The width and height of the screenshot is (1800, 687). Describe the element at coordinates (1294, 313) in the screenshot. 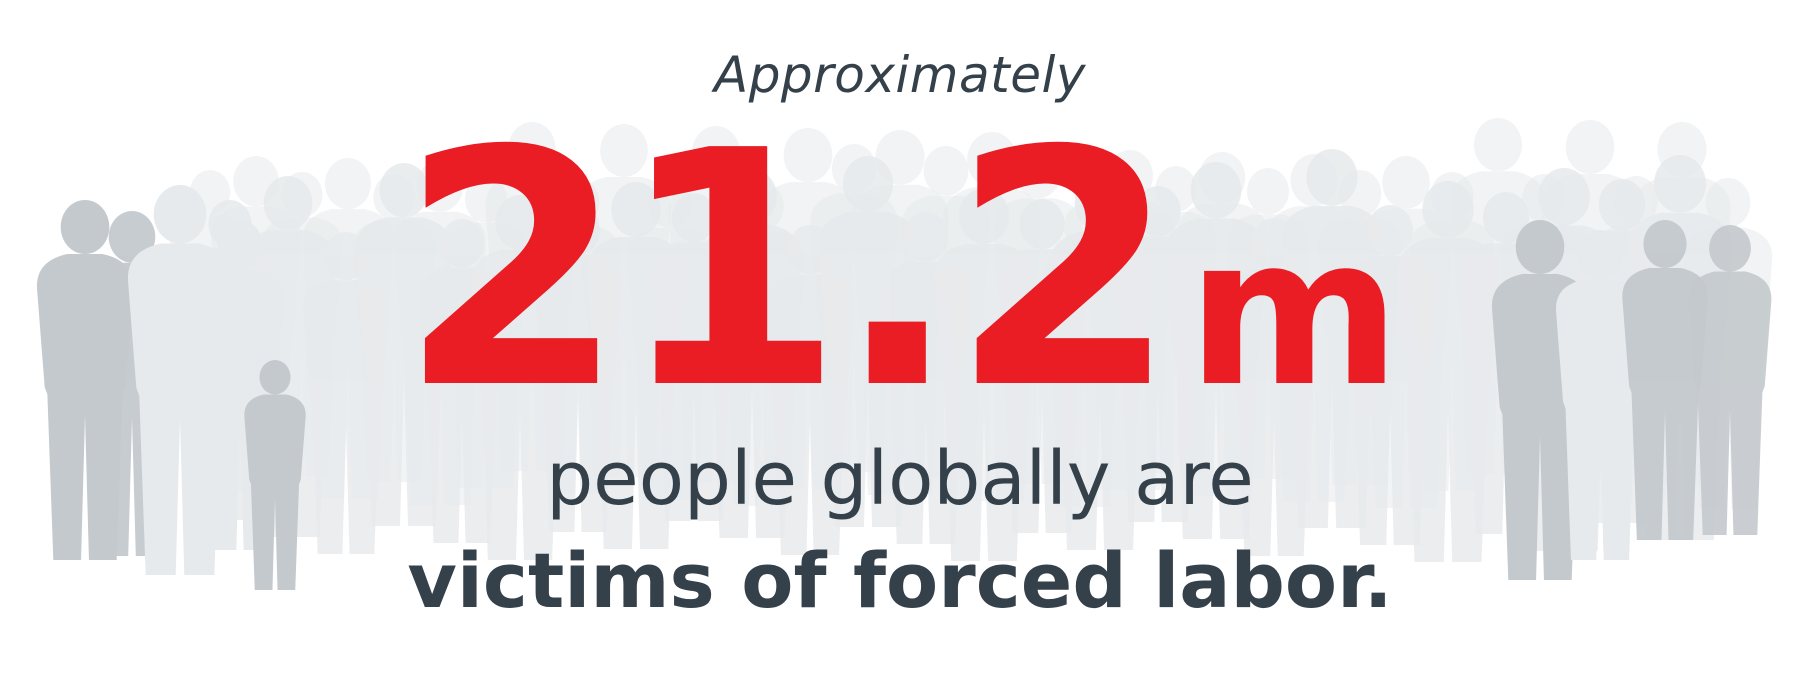

I see `statistic-unit: m` at that location.